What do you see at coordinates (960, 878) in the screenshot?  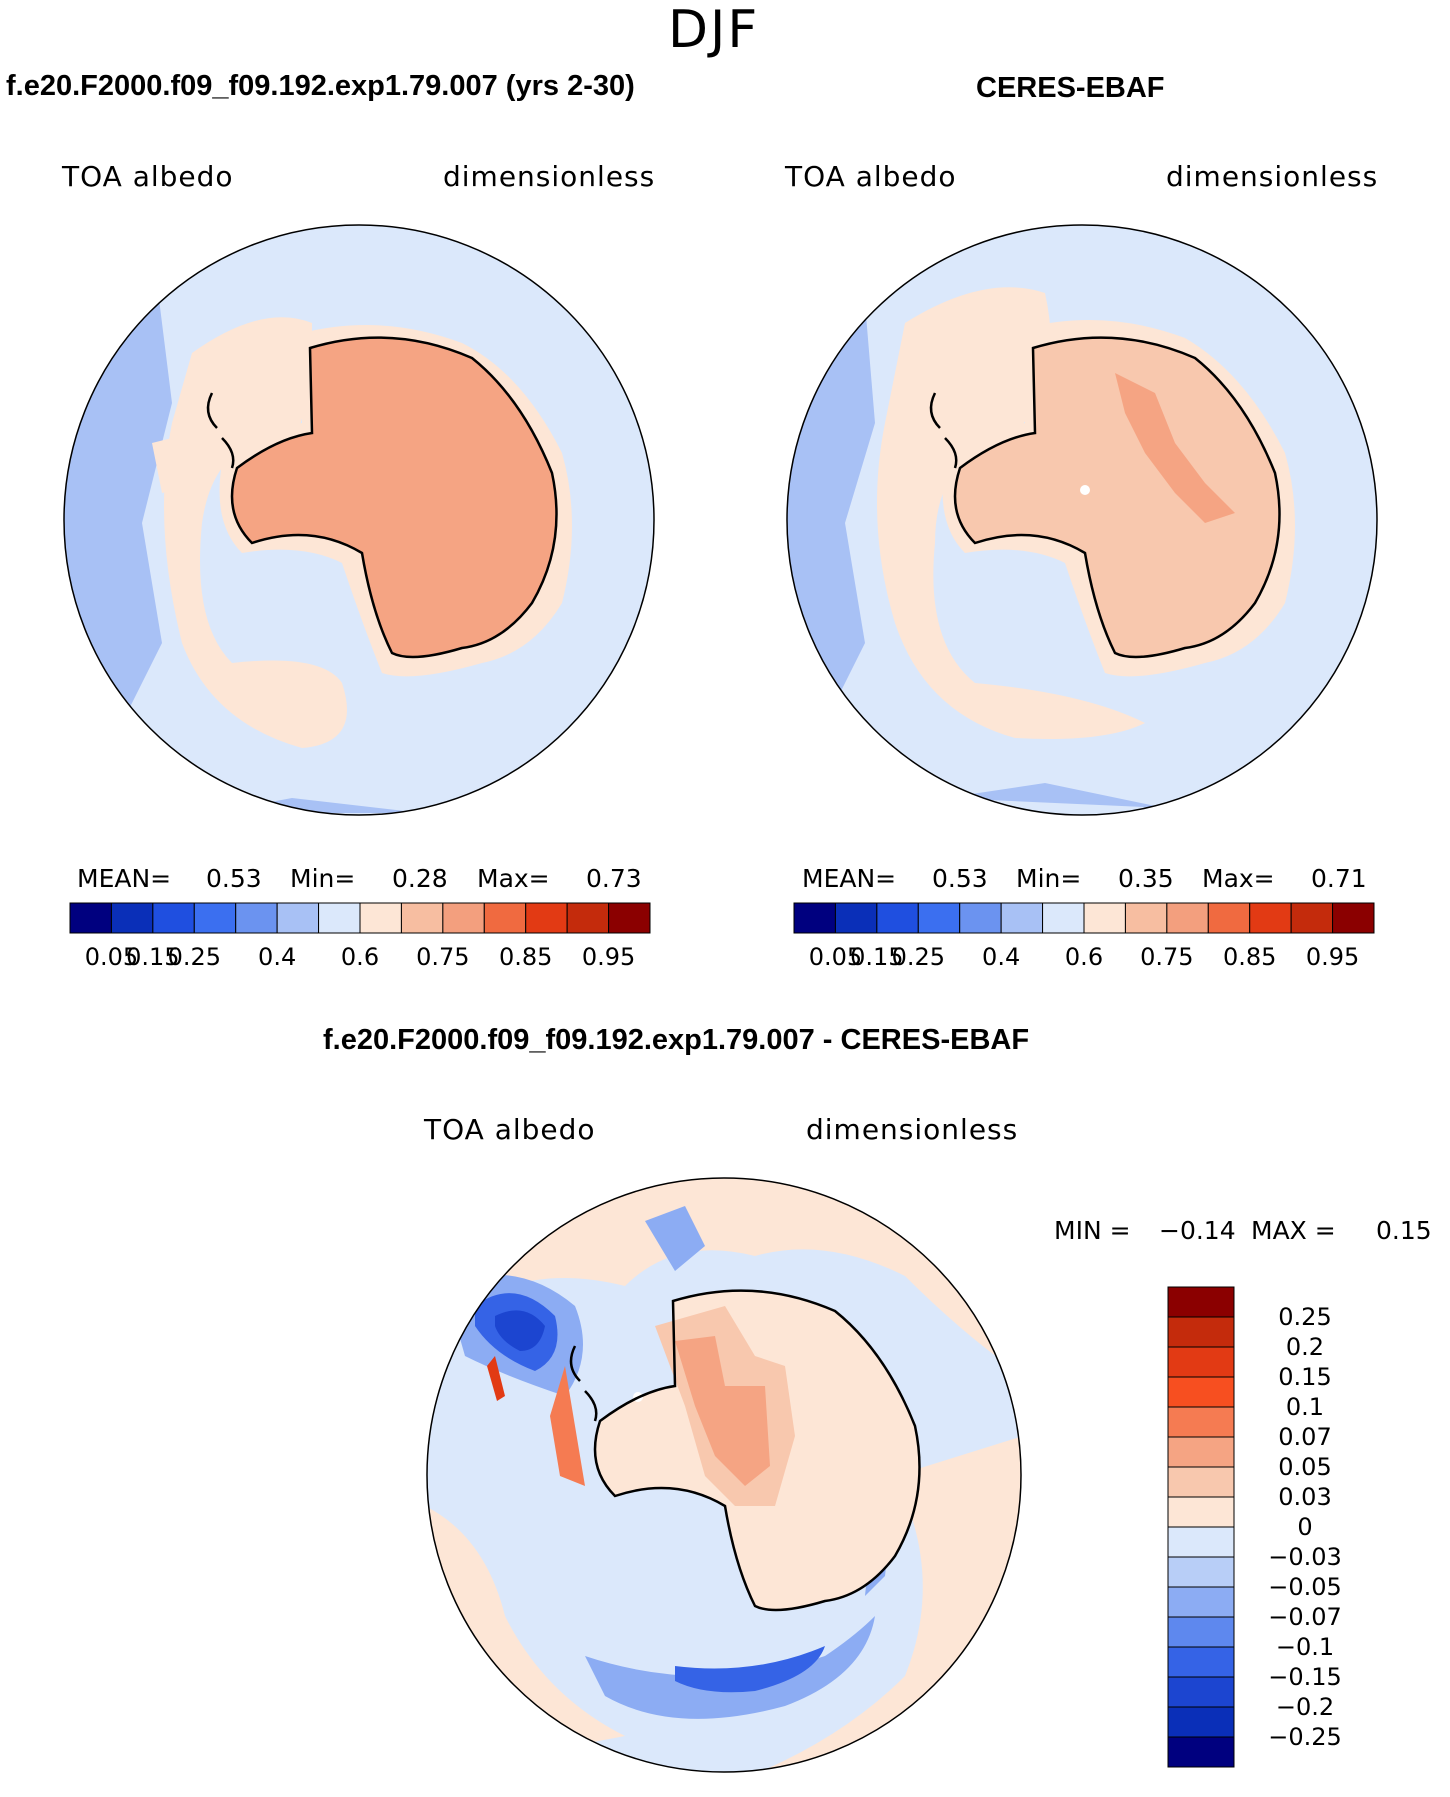 I see `obs-mean-value: 0.53` at bounding box center [960, 878].